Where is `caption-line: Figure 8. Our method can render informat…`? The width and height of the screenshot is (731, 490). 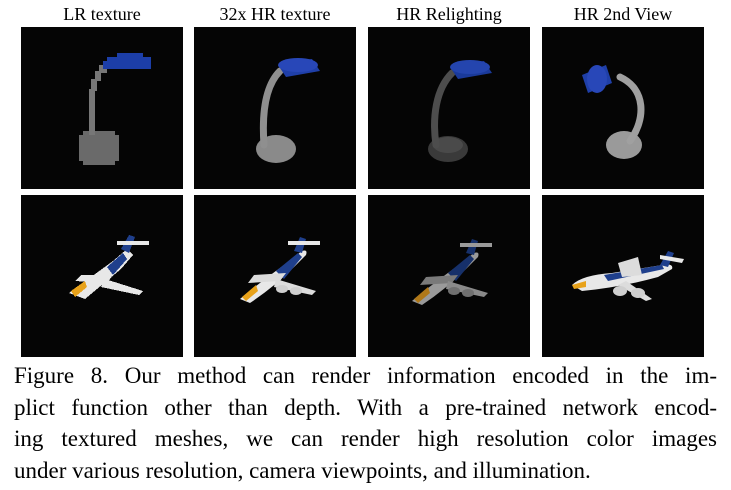 caption-line: Figure 8. Our method can render informat… is located at coordinates (365, 375).